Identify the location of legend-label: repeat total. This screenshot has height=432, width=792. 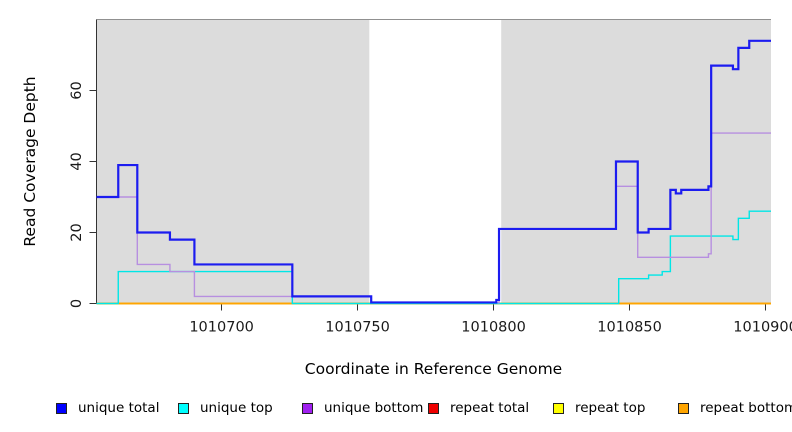
(490, 408).